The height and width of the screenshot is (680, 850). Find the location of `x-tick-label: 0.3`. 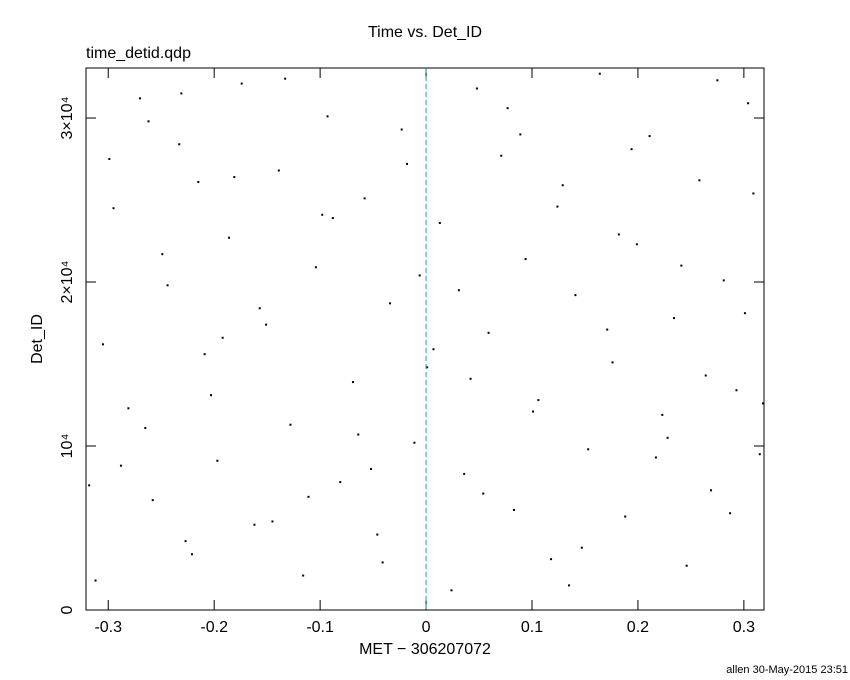

x-tick-label: 0.3 is located at coordinates (744, 627).